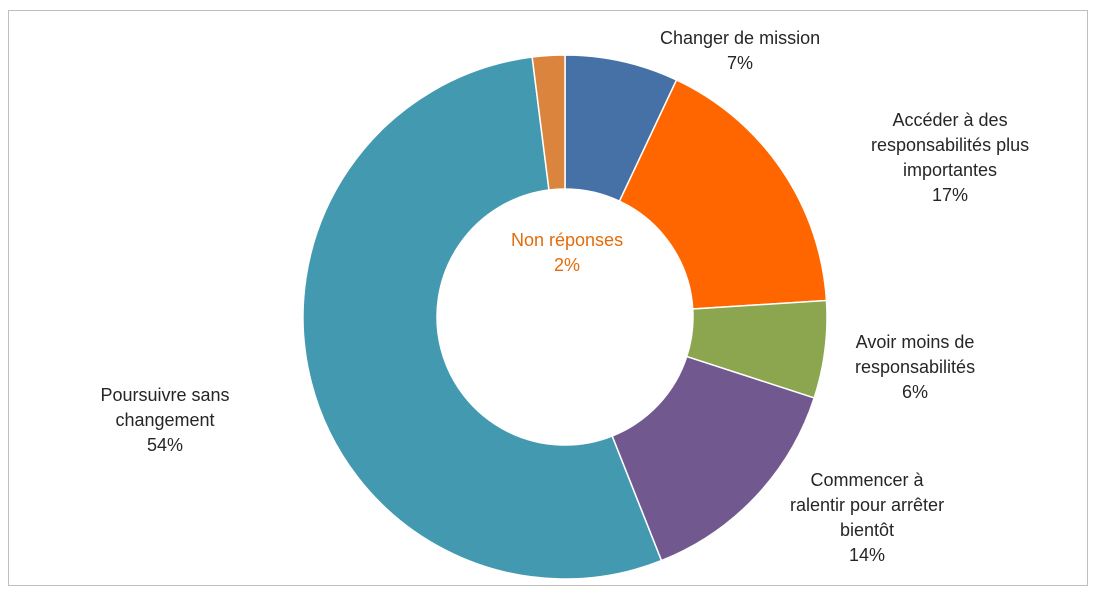 This screenshot has height=594, width=1097. I want to click on slice-label-text: Accéder à des, so click(950, 120).